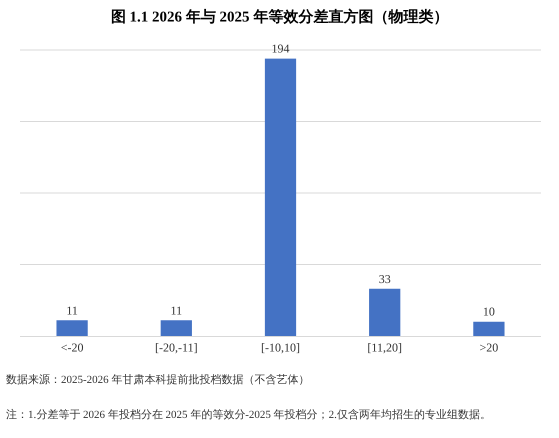  What do you see at coordinates (488, 311) in the screenshot?
I see `data-label: 10` at bounding box center [488, 311].